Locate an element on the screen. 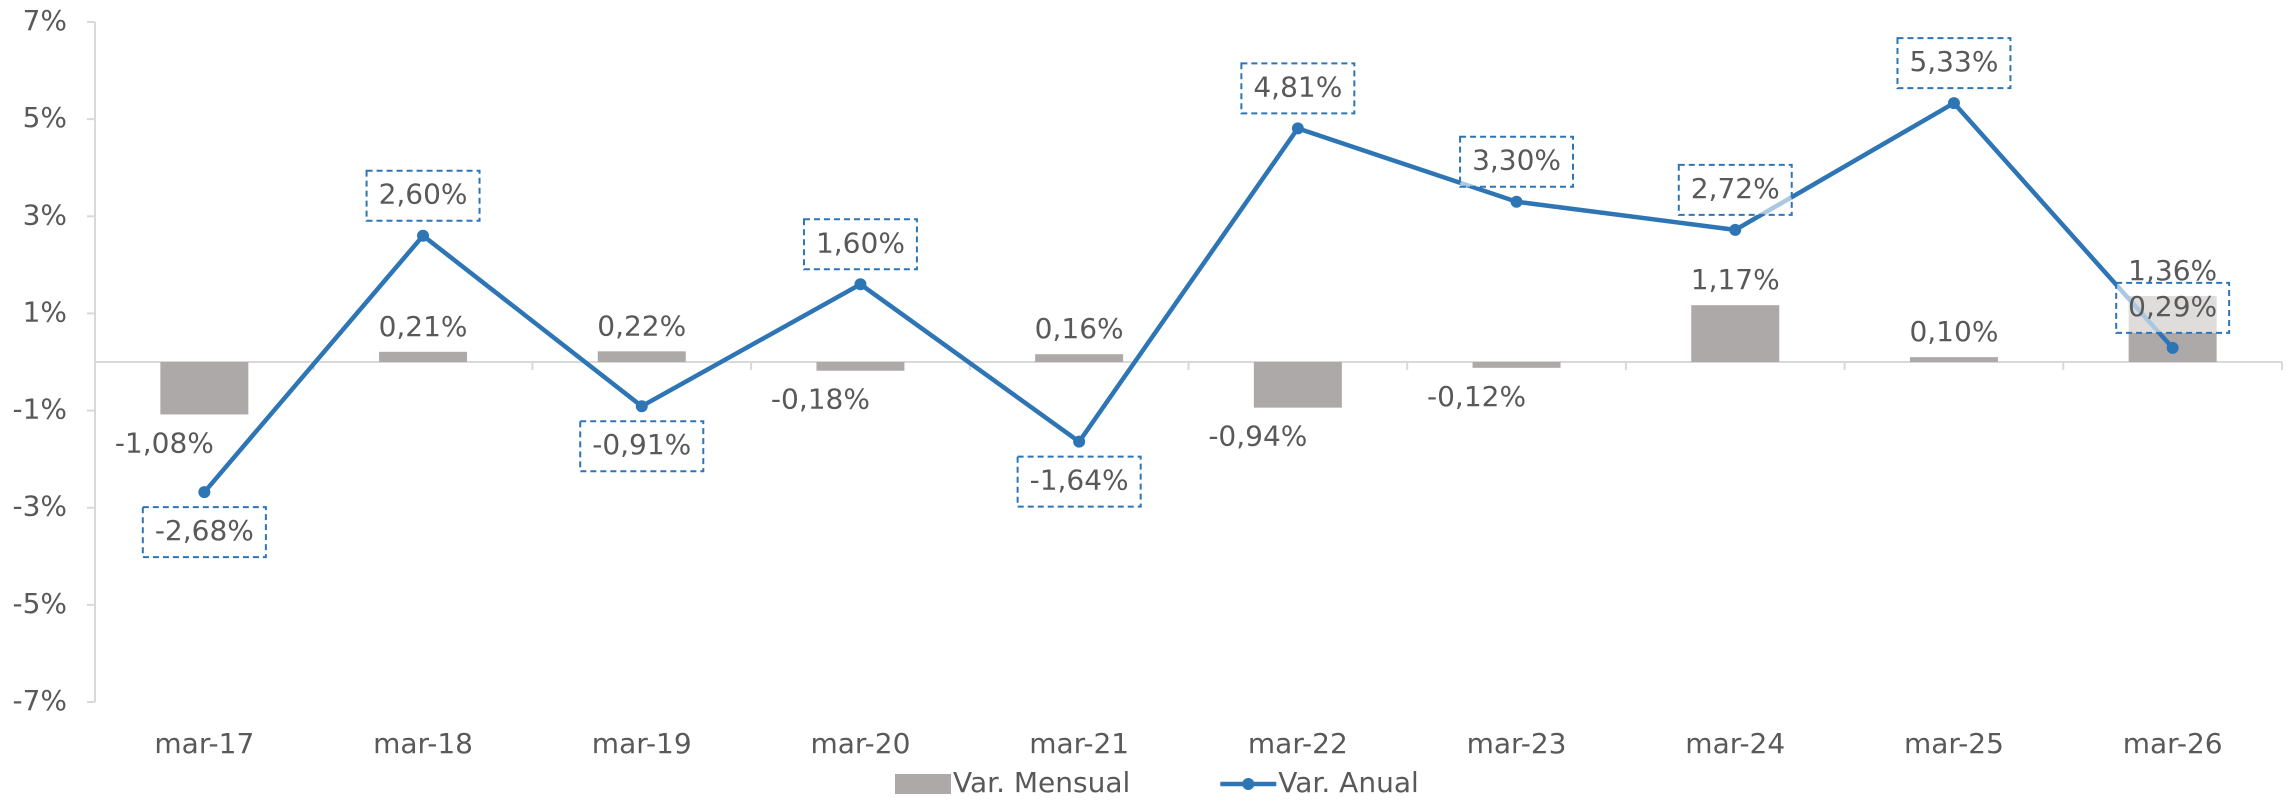 The image size is (2290, 802). line-value-label: 0,29% is located at coordinates (2172, 306).